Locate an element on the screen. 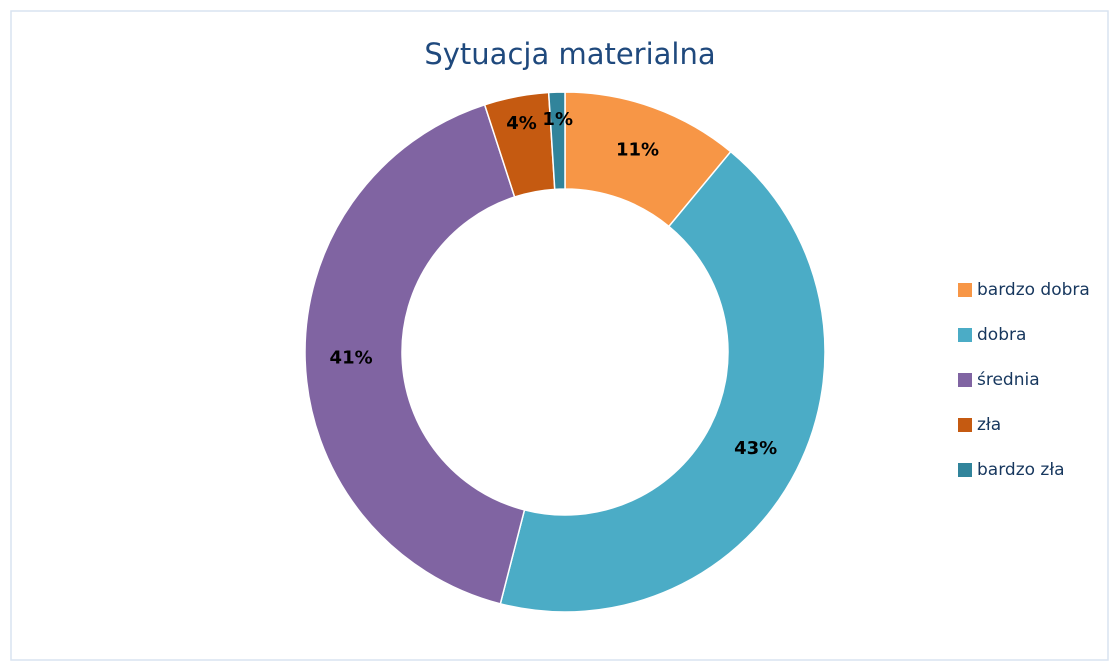  data-label: 43% is located at coordinates (755, 448).